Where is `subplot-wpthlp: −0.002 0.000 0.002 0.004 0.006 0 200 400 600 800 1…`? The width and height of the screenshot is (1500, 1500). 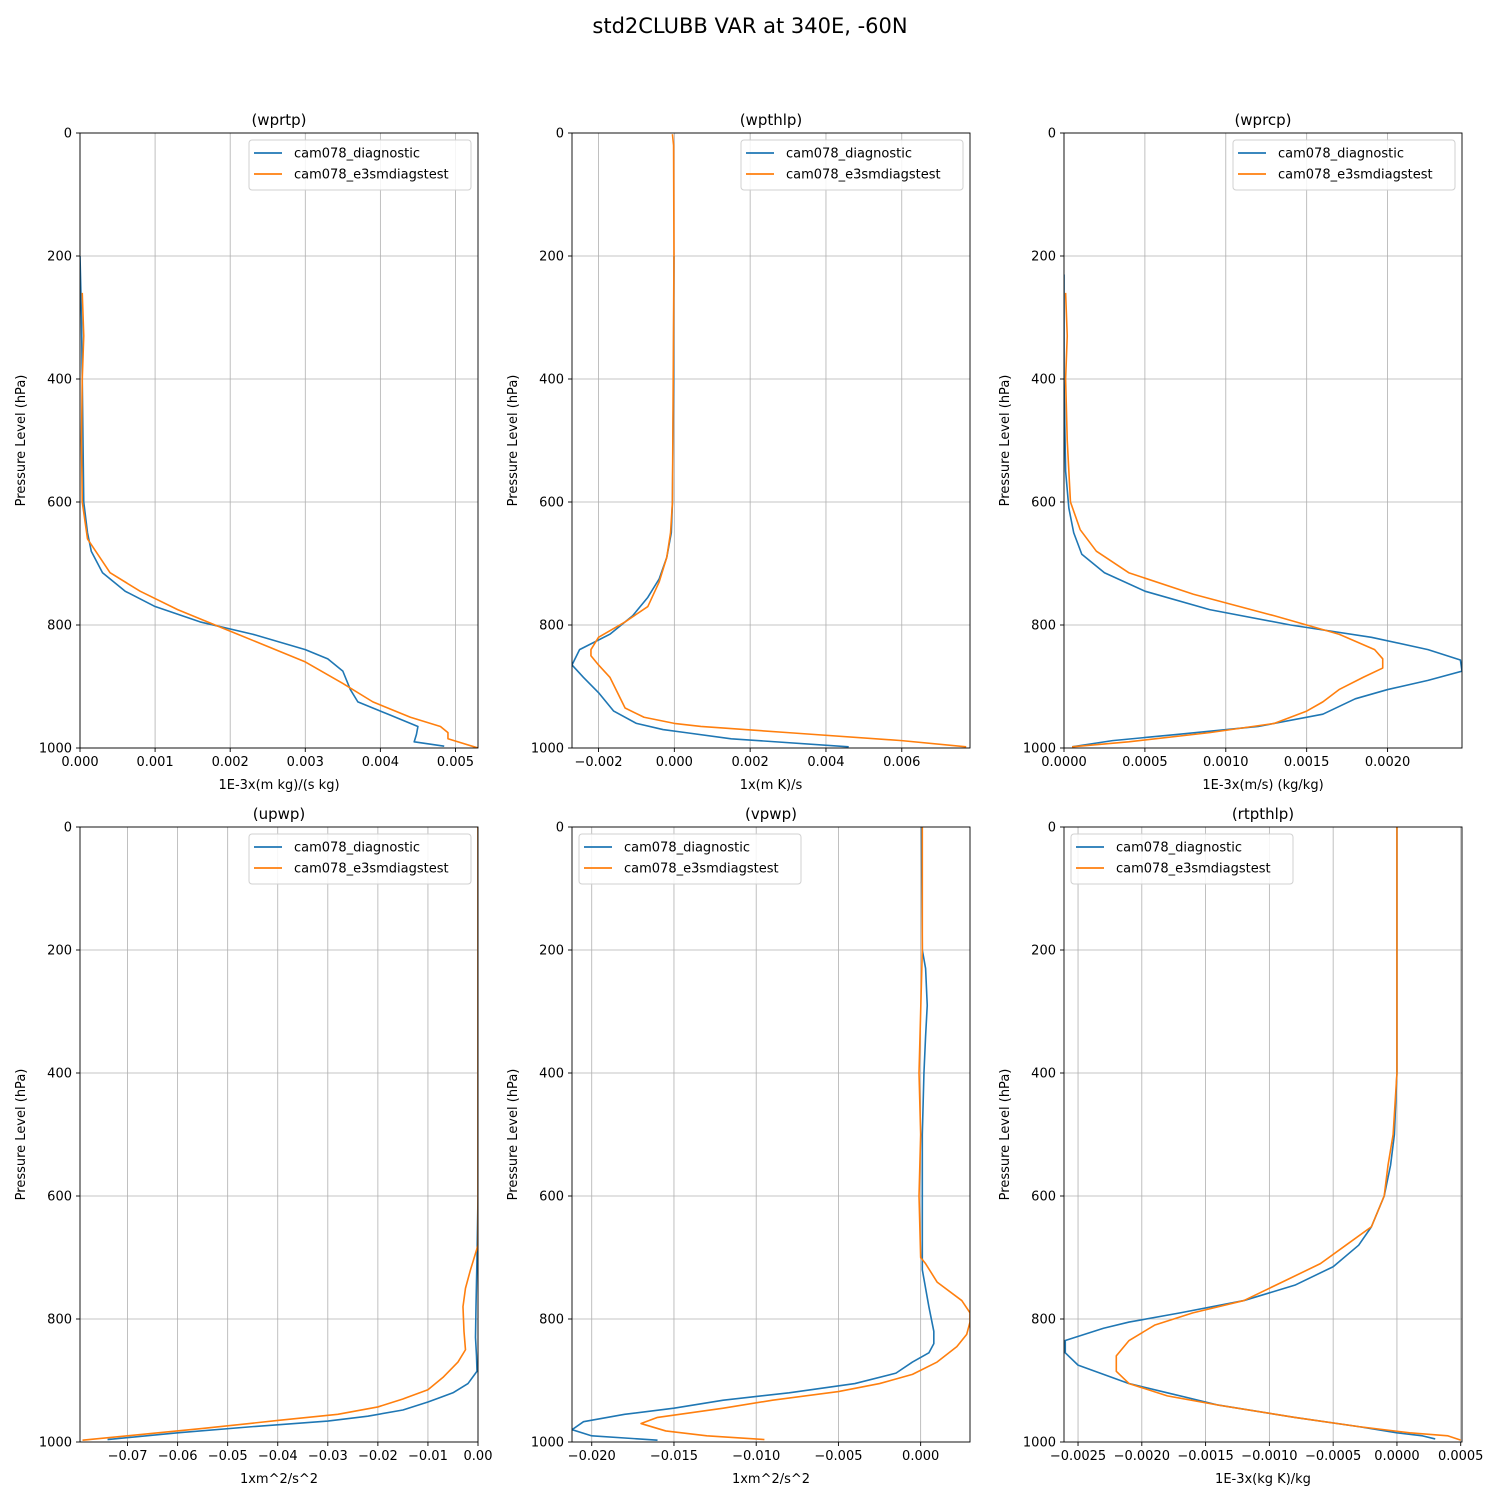 subplot-wpthlp: −0.002 0.000 0.002 0.004 0.006 0 200 400 600 800 1… is located at coordinates (738, 452).